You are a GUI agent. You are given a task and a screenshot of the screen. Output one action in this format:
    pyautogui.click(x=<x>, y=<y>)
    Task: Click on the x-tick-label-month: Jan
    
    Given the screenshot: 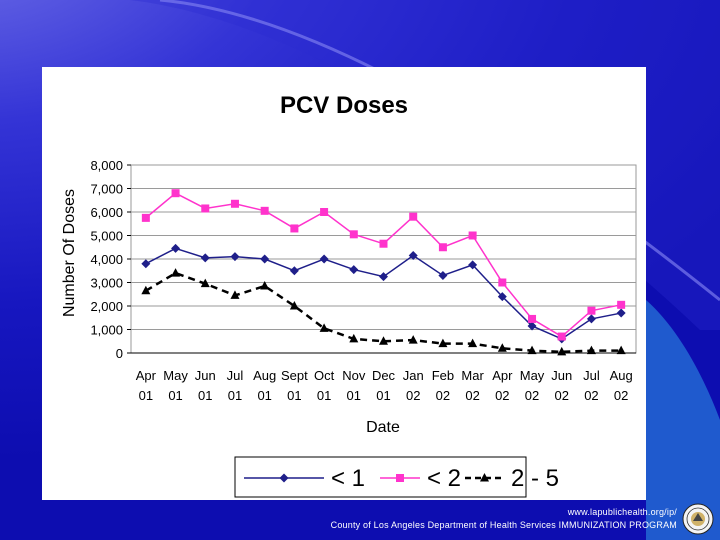 What is the action you would take?
    pyautogui.click(x=413, y=375)
    